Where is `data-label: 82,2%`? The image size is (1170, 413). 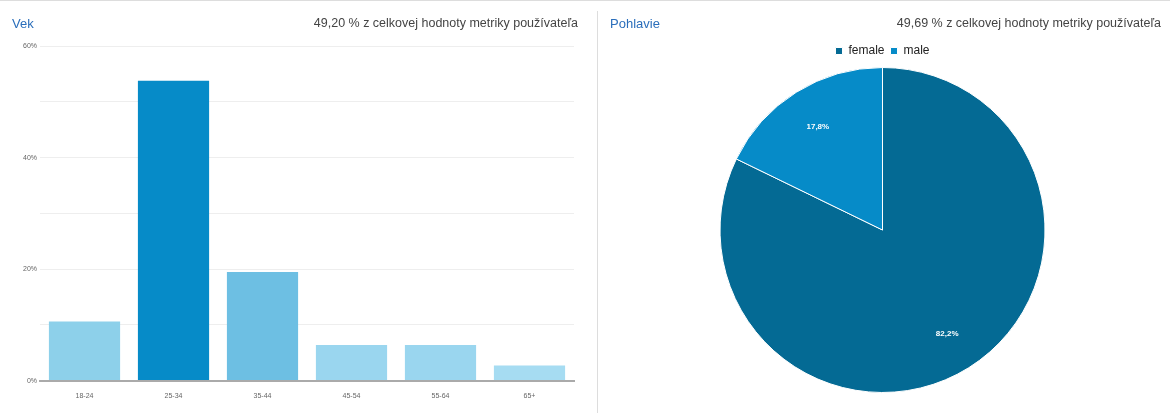 data-label: 82,2% is located at coordinates (947, 333).